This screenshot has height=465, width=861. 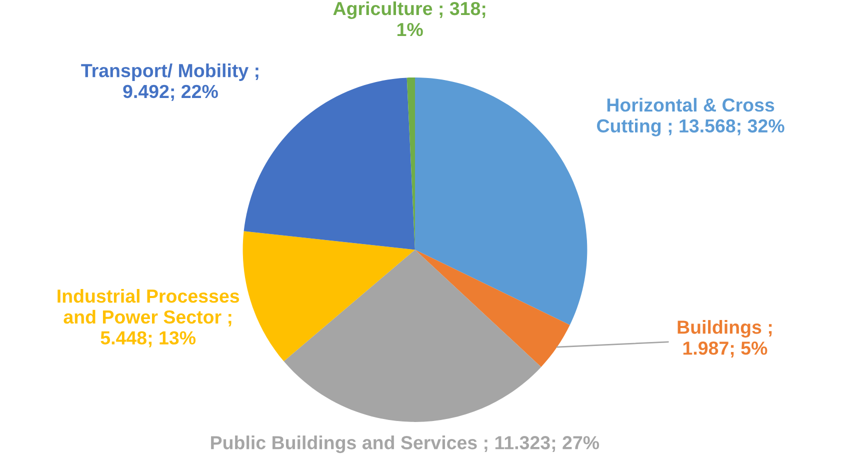 I want to click on slice-label: Buildings ; 1.987; 5%, so click(x=725, y=339).